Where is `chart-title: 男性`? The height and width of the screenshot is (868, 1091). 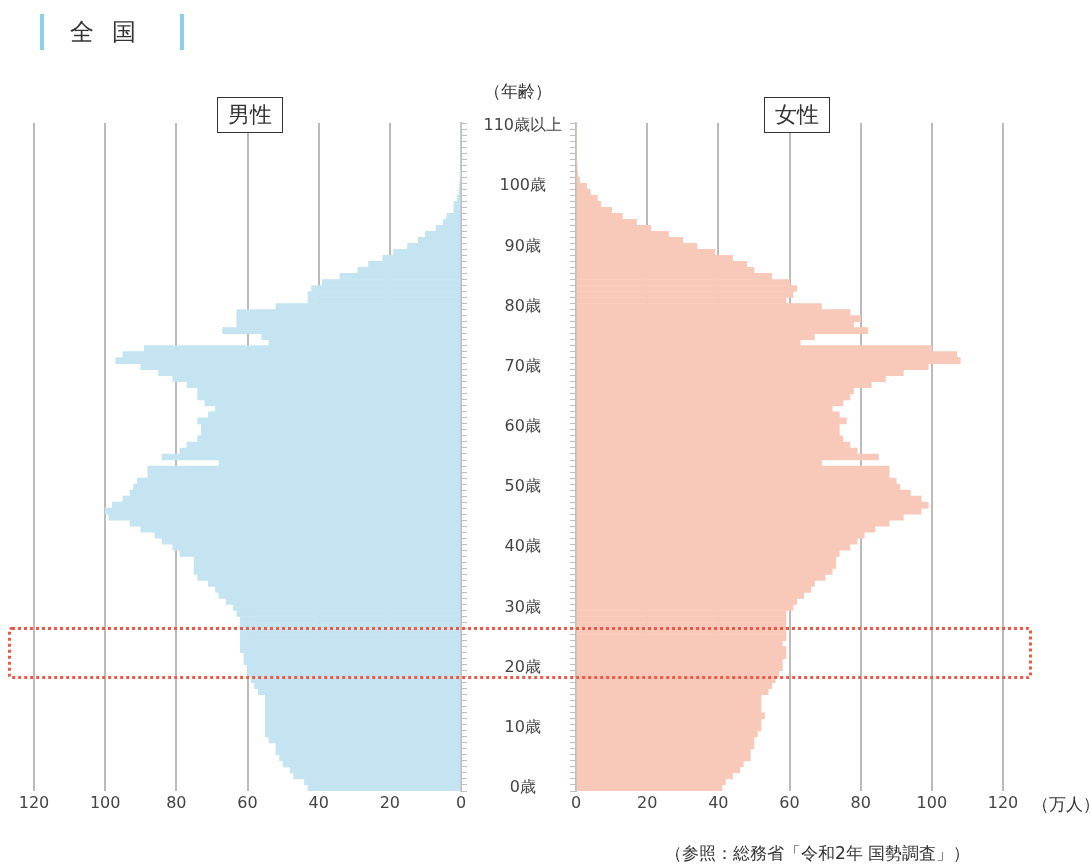 chart-title: 男性 is located at coordinates (250, 115).